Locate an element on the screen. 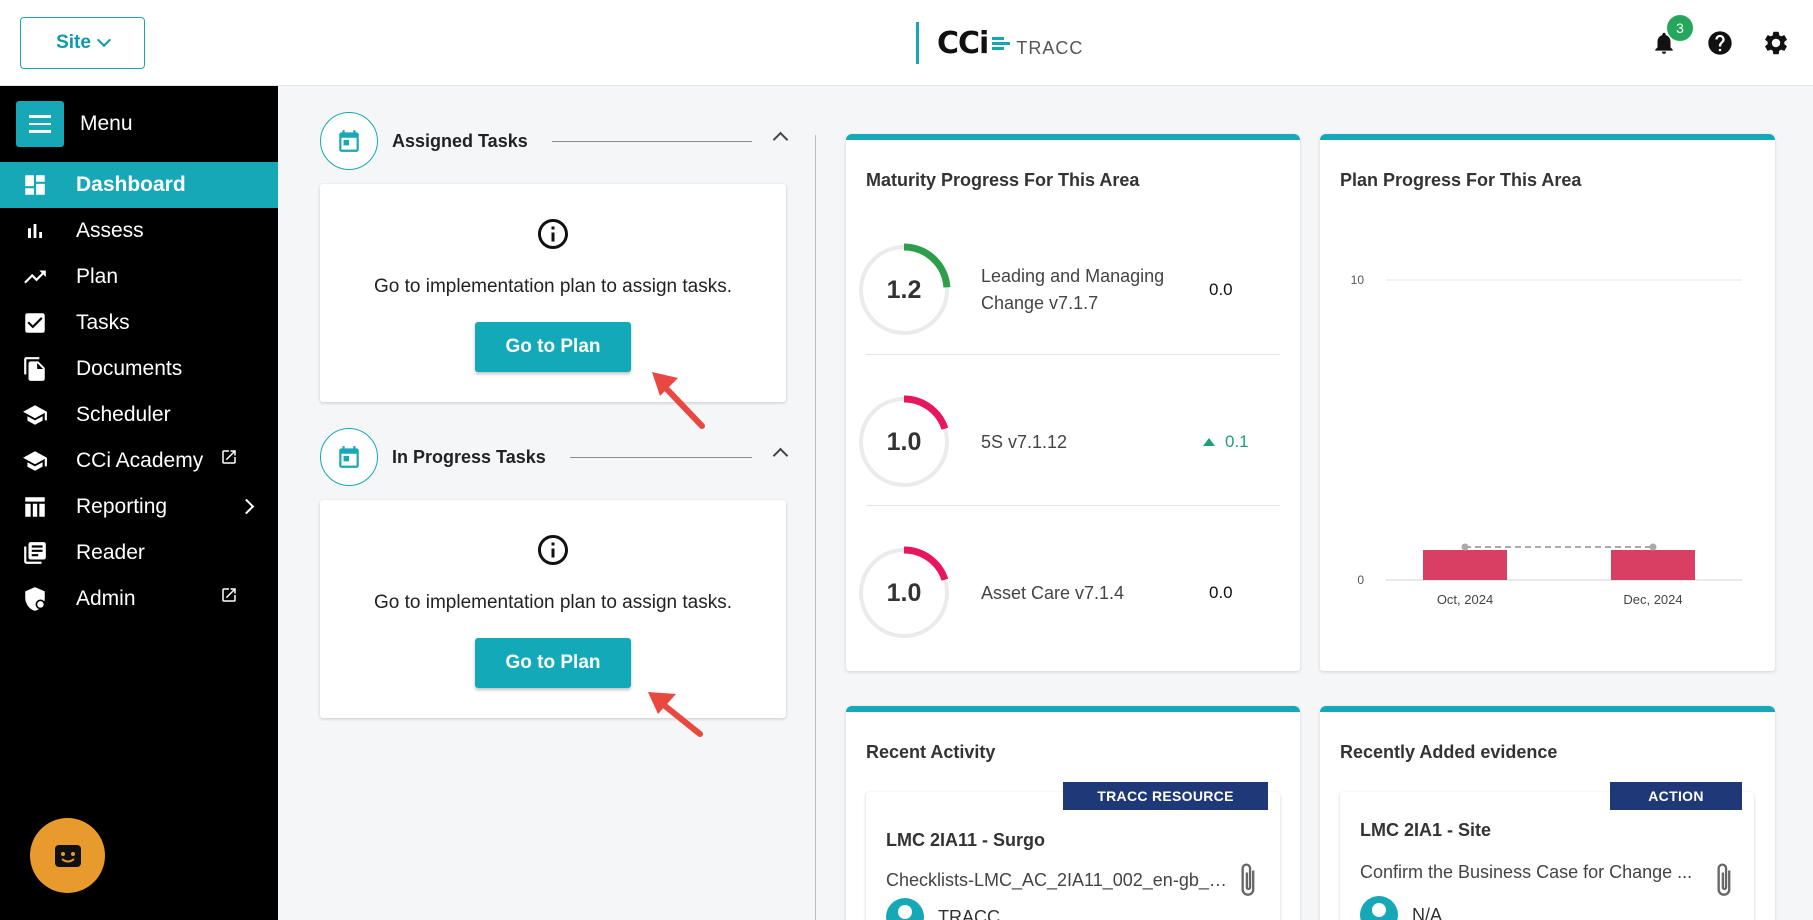  help-icon is located at coordinates (1720, 43).